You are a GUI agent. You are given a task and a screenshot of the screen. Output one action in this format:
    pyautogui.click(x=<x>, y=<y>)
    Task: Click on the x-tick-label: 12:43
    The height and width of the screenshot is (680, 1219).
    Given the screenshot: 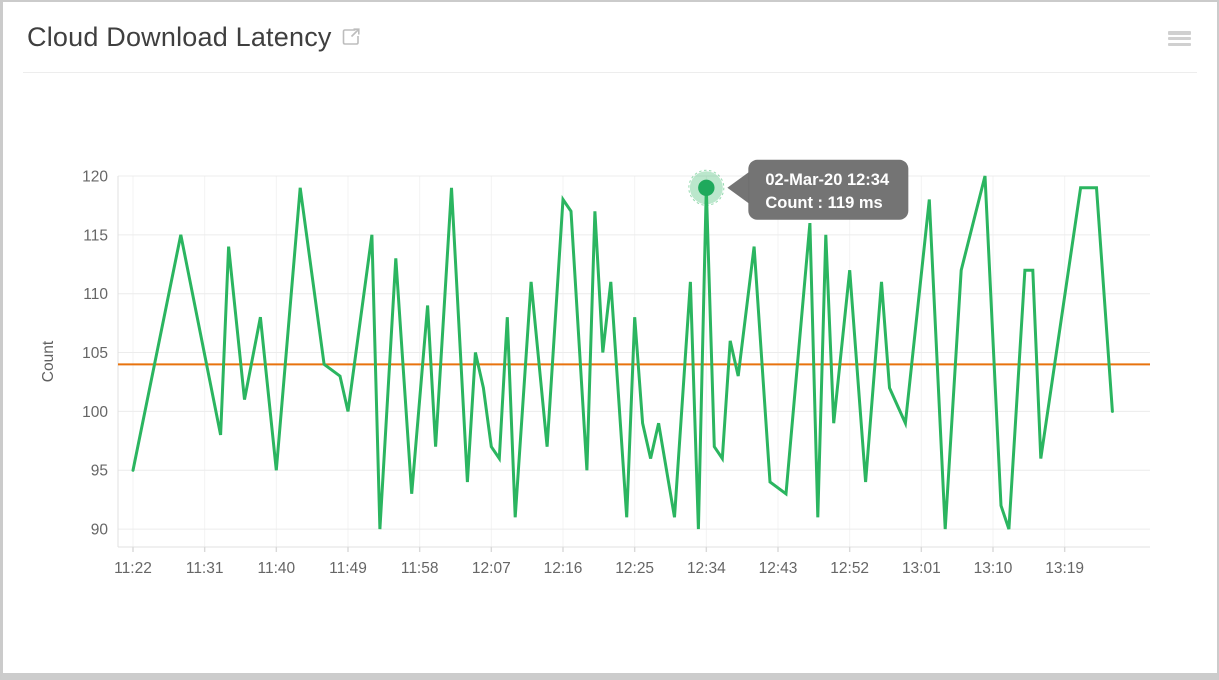 What is the action you would take?
    pyautogui.click(x=778, y=568)
    